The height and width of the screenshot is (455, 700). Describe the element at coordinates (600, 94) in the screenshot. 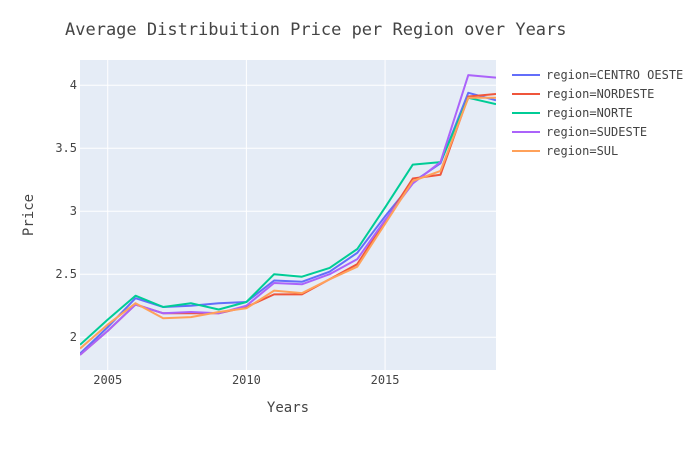

I see `legend-label: region=NORDESTE` at that location.